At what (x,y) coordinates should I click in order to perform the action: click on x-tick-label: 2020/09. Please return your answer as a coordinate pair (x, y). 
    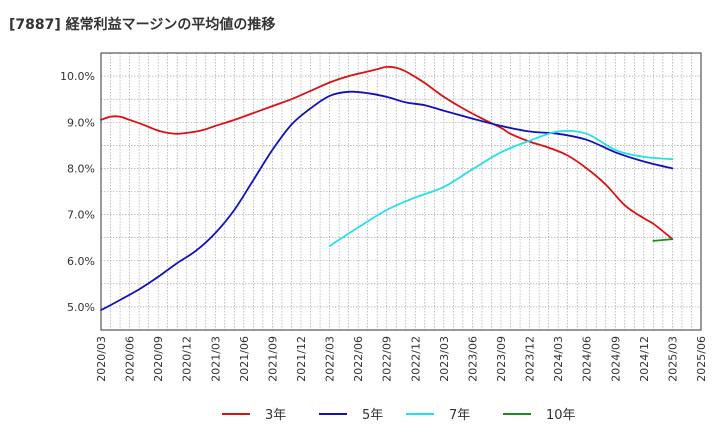
    Looking at the image, I should click on (158, 359).